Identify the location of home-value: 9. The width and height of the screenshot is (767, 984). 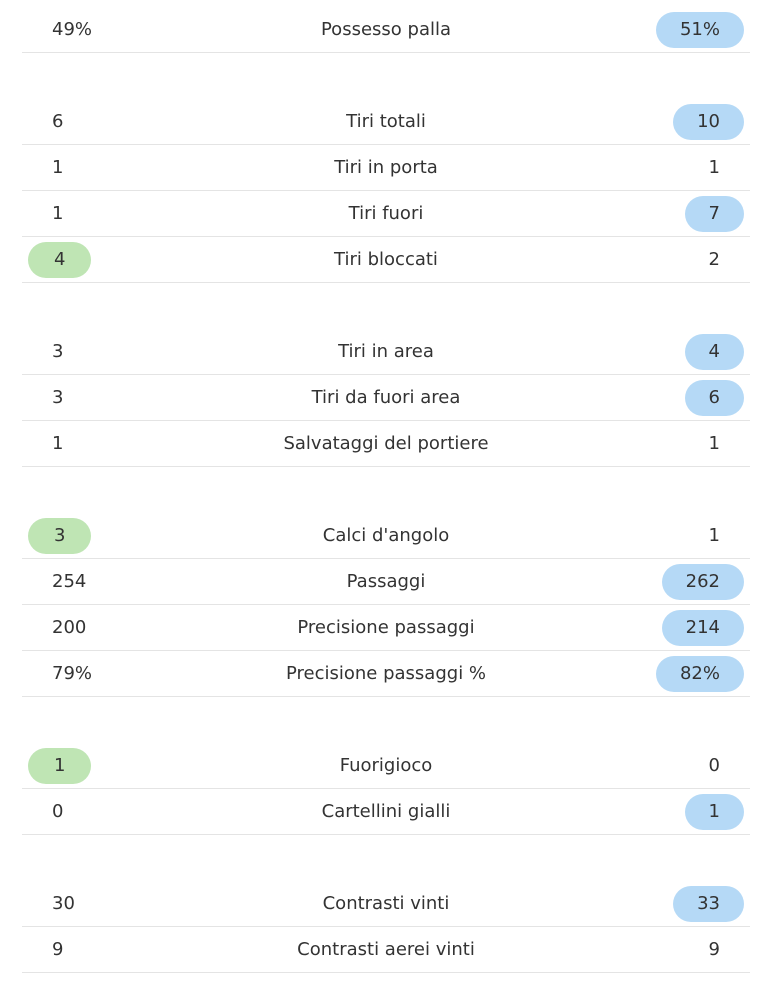
(58, 949).